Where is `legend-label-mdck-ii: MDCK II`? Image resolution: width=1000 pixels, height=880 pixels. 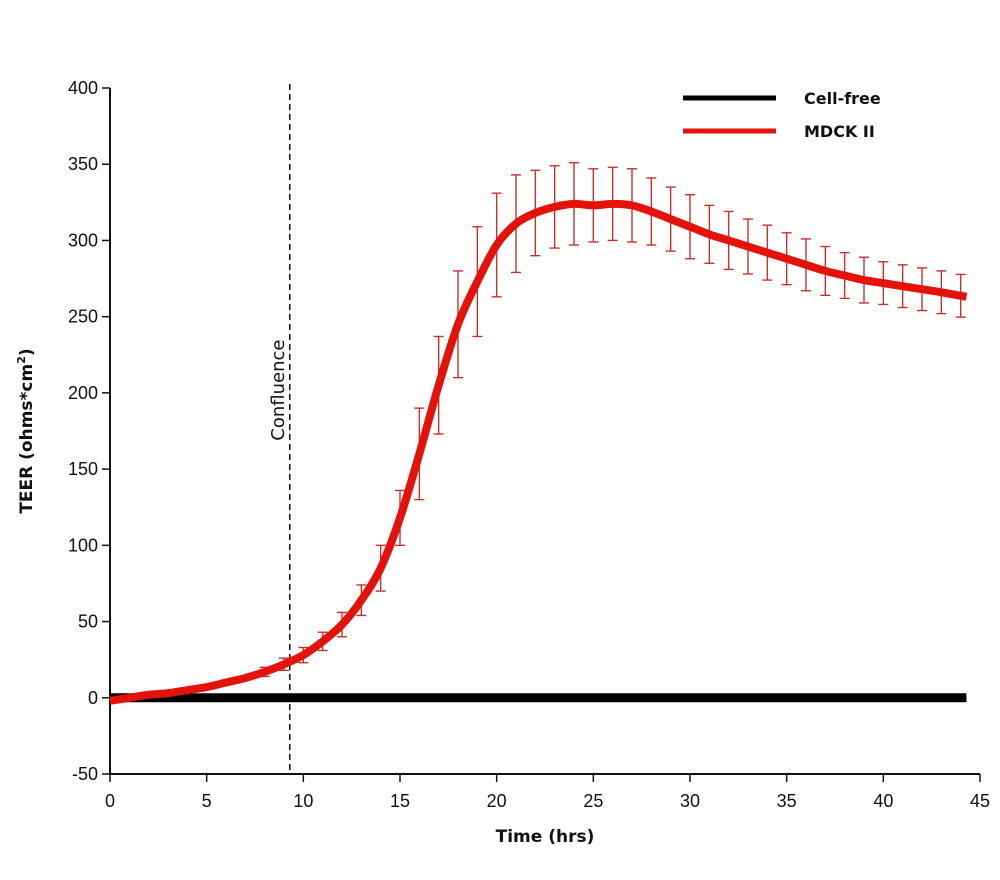
legend-label-mdck-ii: MDCK II is located at coordinates (839, 131).